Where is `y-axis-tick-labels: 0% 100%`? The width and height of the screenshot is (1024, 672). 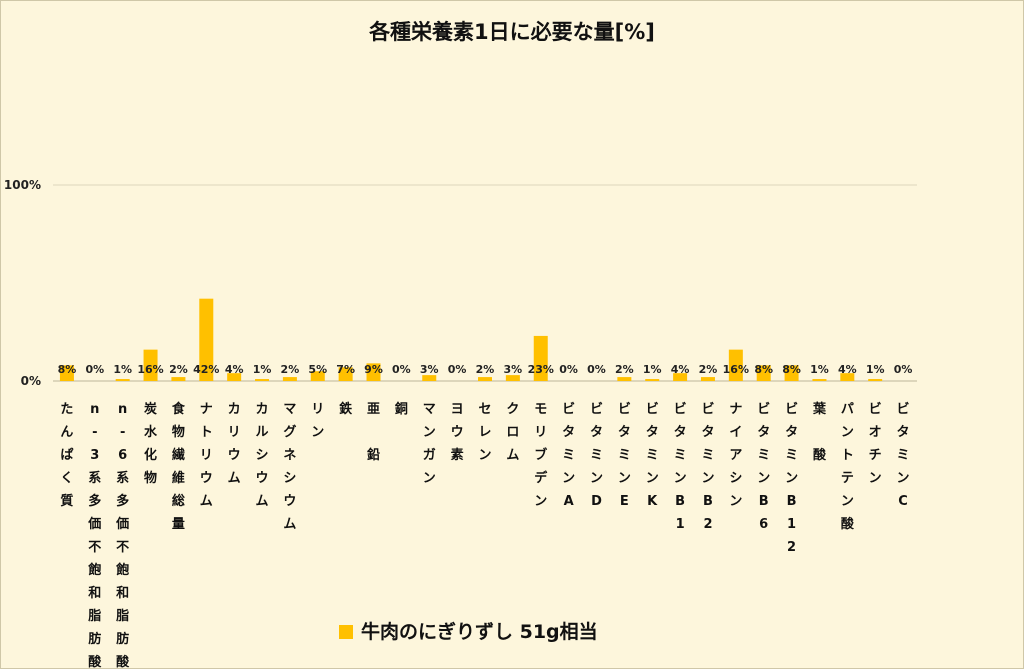 y-axis-tick-labels: 0% 100% is located at coordinates (22, 283).